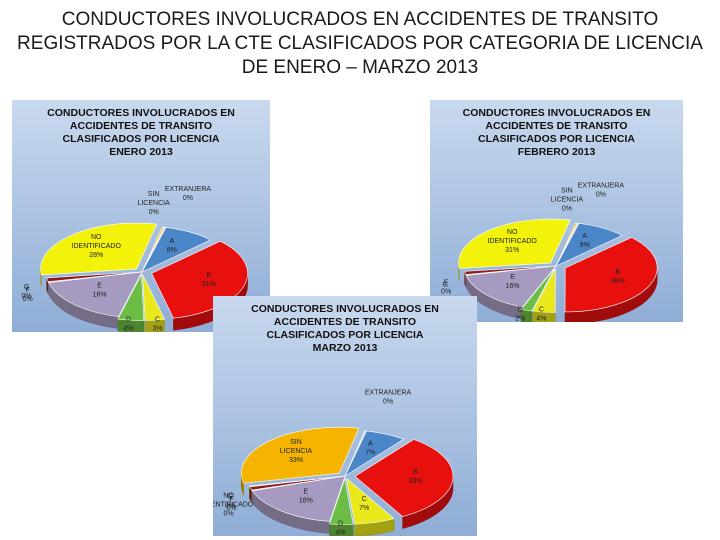 The image size is (720, 540). I want to click on chart-title-line: FEBRERO 2013, so click(557, 152).